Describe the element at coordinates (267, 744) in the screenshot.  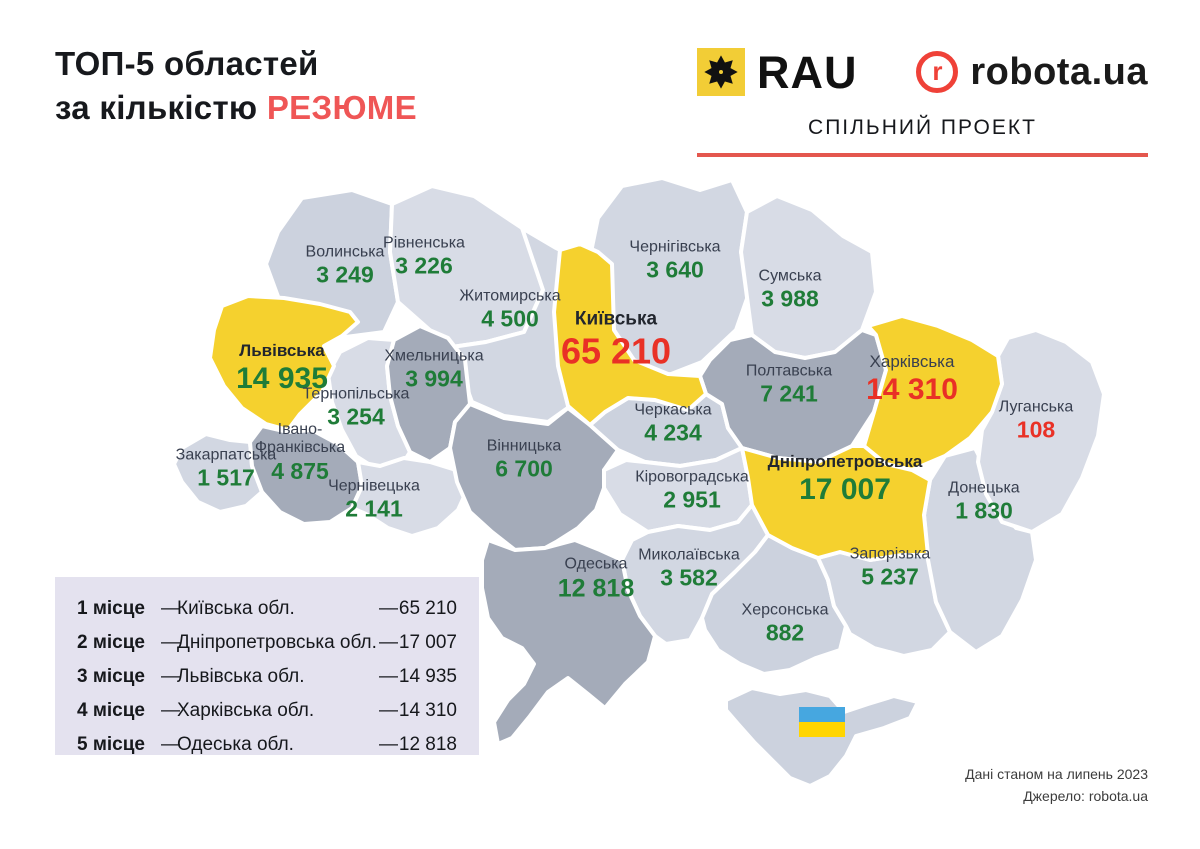
I see `ranking-row-5: 5 місце — Одеська обл. —12 818` at that location.